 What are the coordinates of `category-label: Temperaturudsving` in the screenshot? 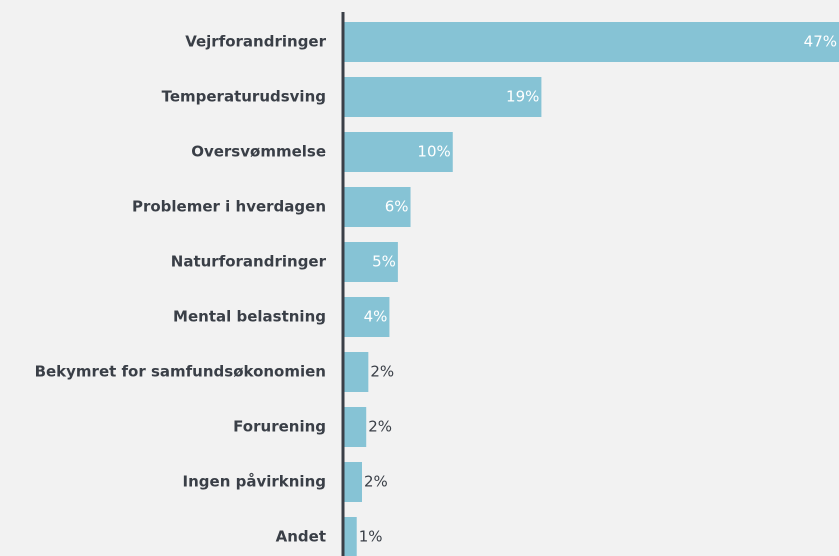 It's located at (244, 97).